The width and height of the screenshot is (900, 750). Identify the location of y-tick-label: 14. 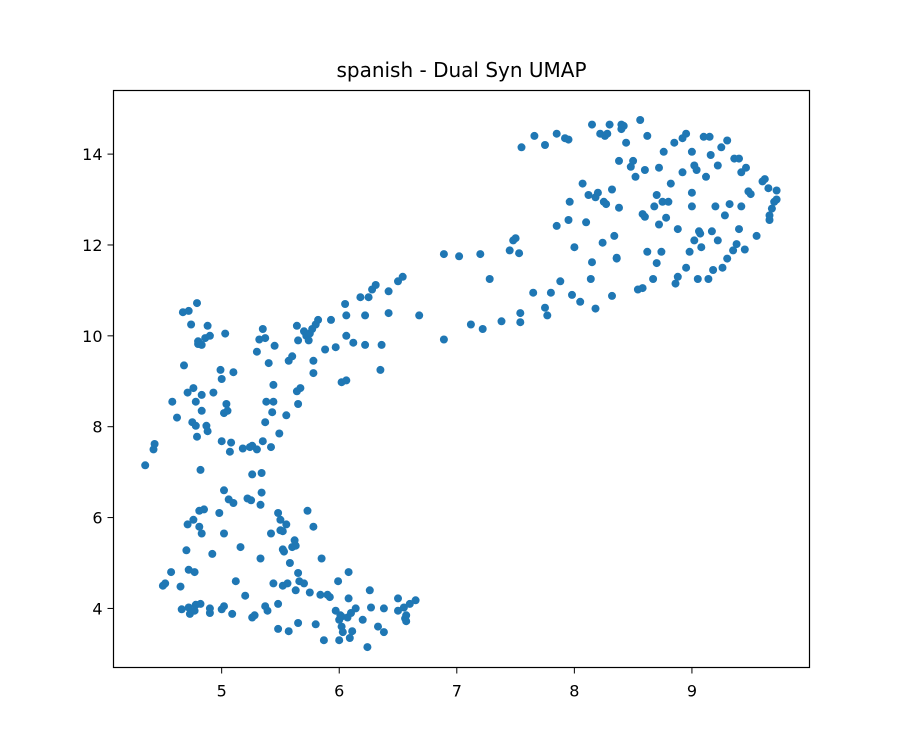
(92, 154).